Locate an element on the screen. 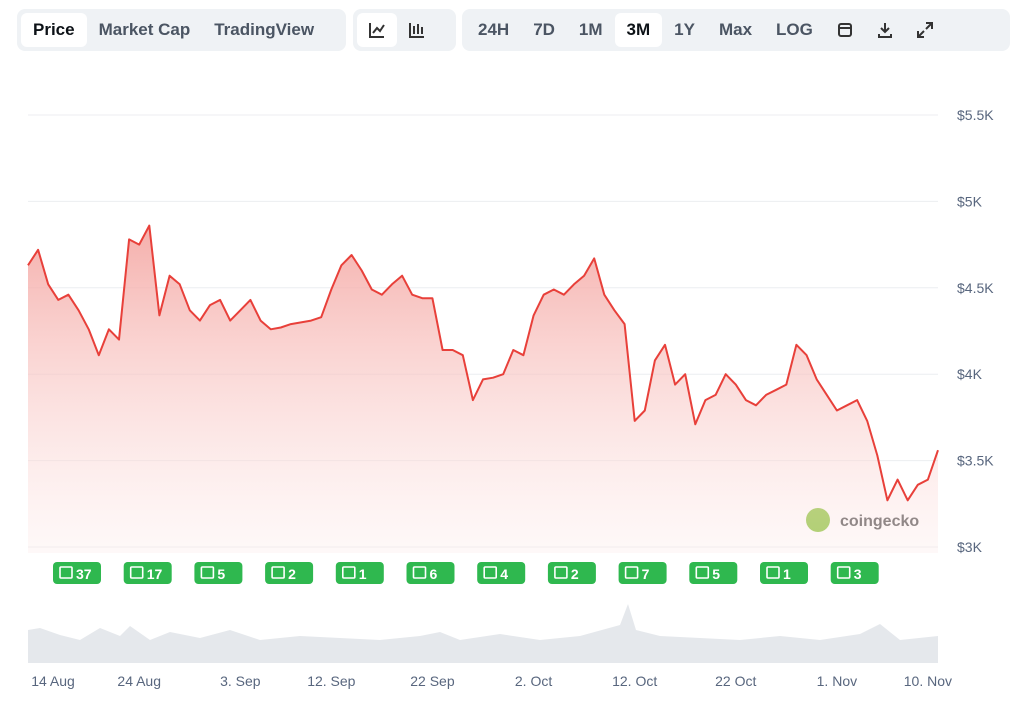 This screenshot has width=1024, height=701. calendar-icon is located at coordinates (845, 30).